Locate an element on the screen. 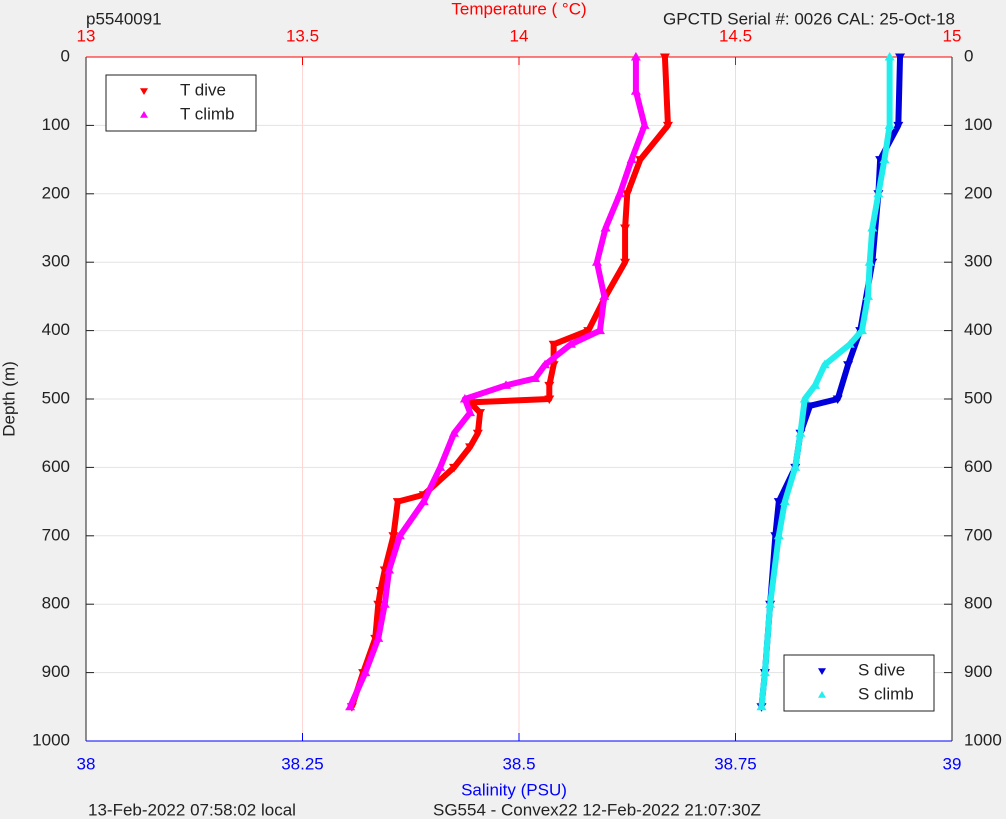  legend-label: T dive is located at coordinates (203, 89).